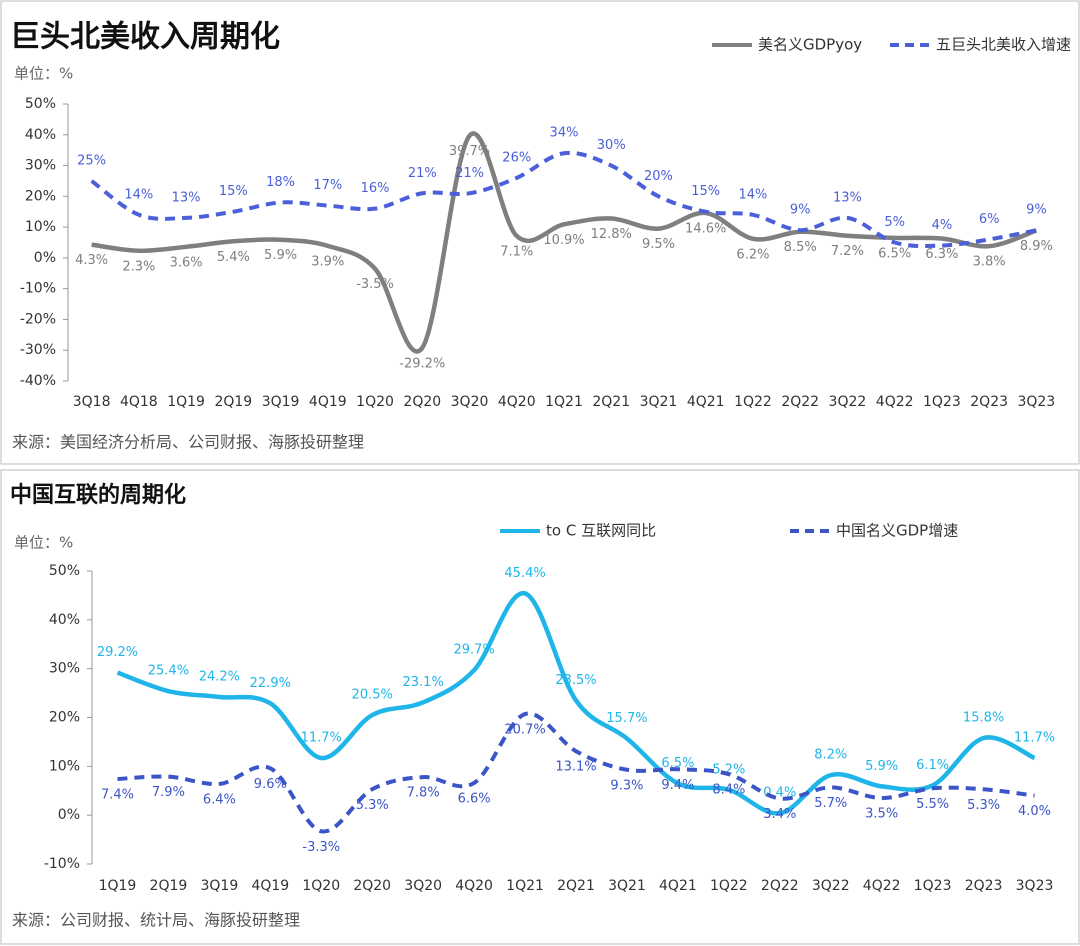 The height and width of the screenshot is (946, 1080). I want to click on data-label: 15.8%, so click(983, 718).